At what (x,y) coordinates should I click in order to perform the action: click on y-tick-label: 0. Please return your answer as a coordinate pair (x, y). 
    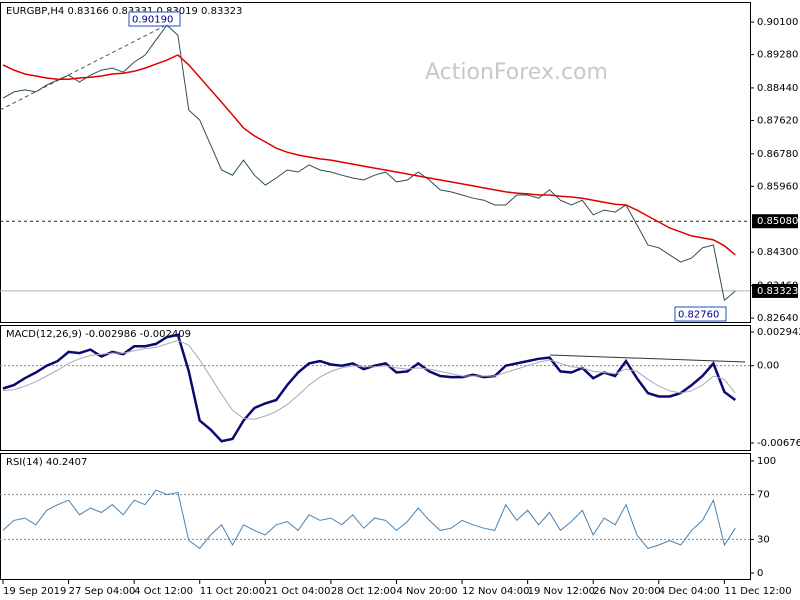
    Looking at the image, I should click on (760, 573).